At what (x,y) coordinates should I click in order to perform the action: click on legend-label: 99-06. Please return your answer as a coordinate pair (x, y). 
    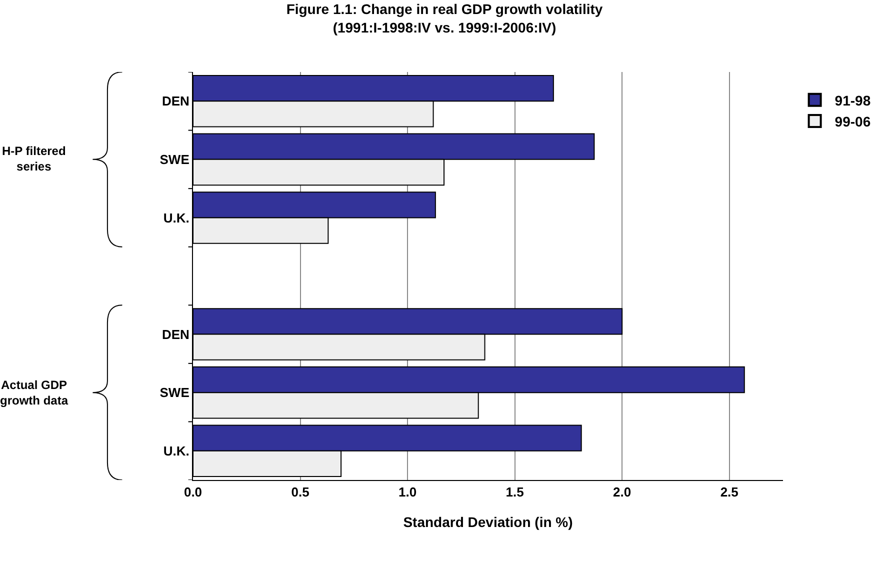
    Looking at the image, I should click on (852, 122).